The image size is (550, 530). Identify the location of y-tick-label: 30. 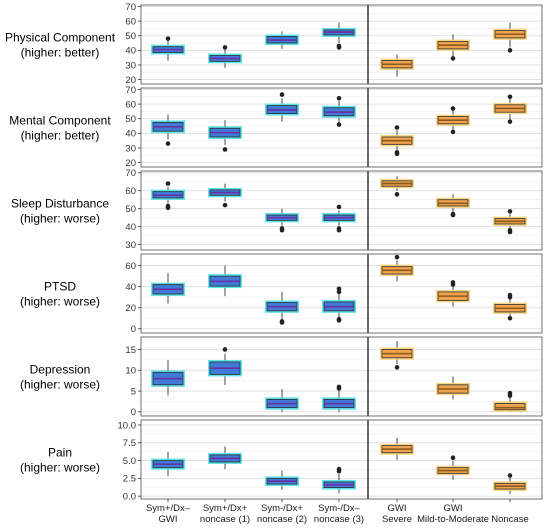
(130, 245).